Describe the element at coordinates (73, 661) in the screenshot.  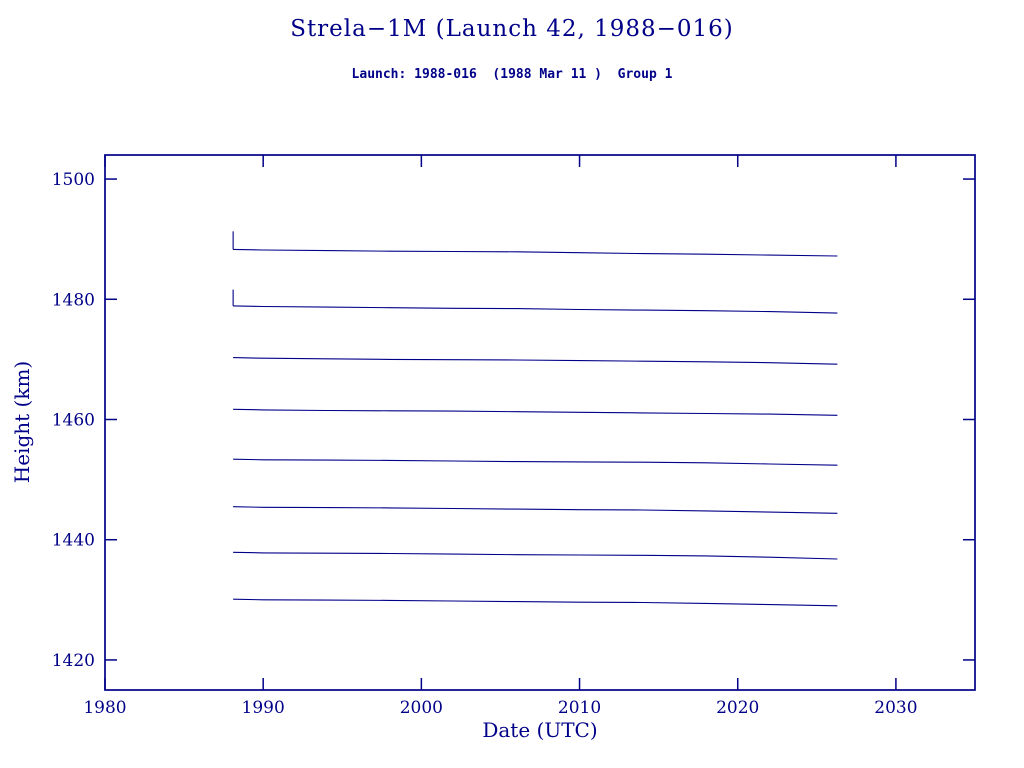
I see `y-tick-label: 1420` at that location.